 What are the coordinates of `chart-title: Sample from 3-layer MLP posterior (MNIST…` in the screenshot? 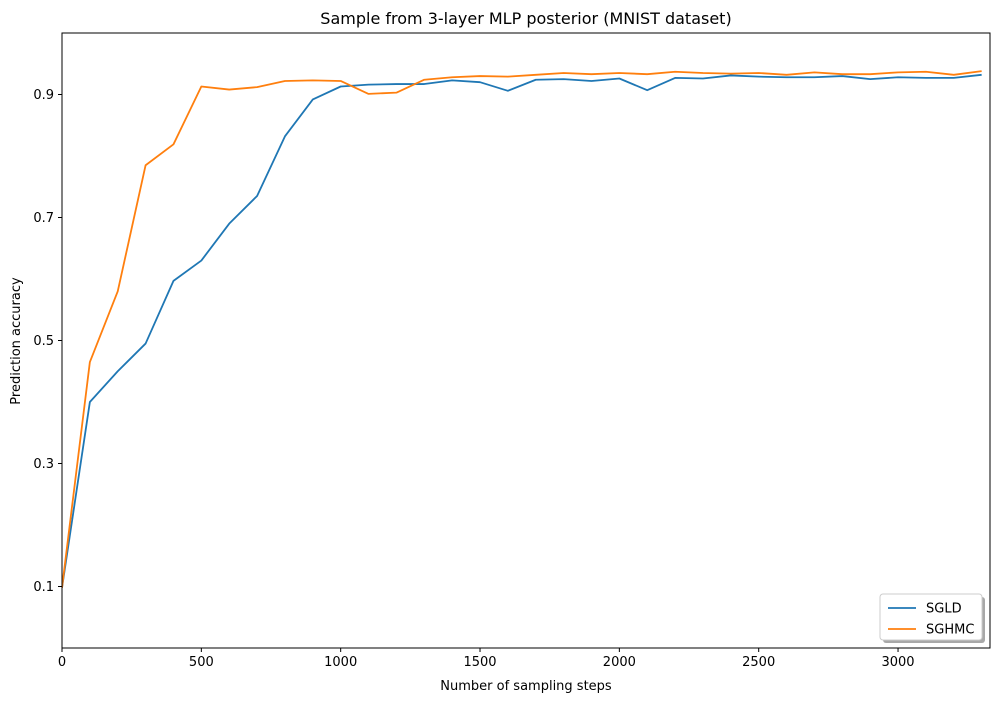 It's located at (525, 18).